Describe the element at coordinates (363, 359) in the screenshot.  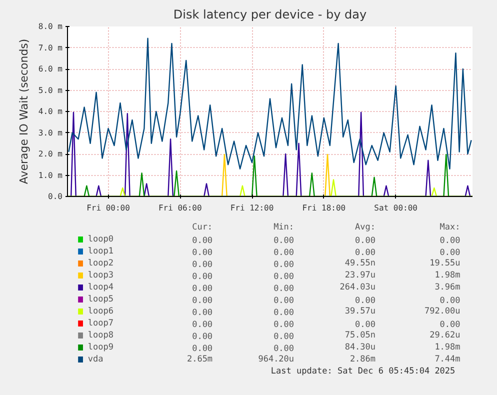
I see `text: 2.86m` at that location.